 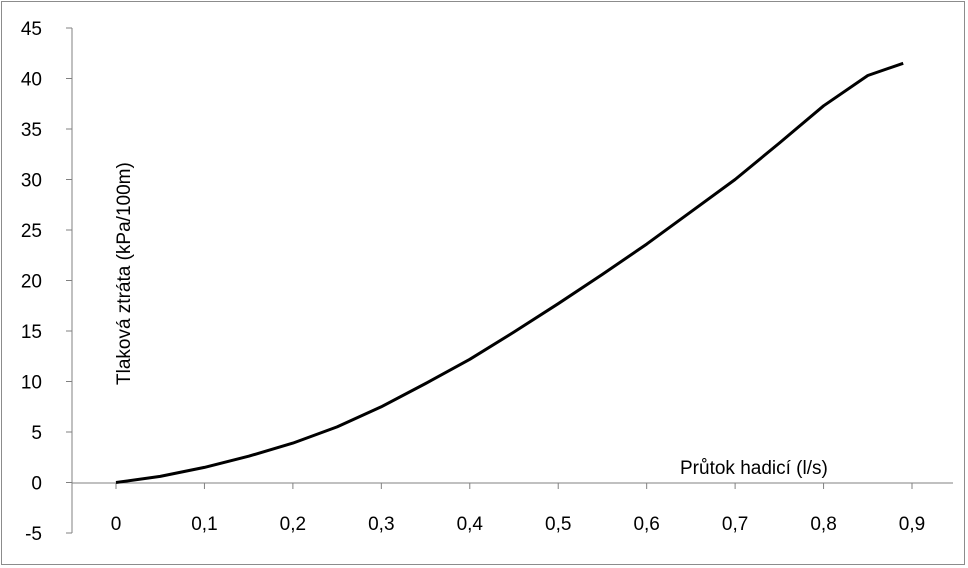 What do you see at coordinates (31, 332) in the screenshot?
I see `y-tick-label: 15` at bounding box center [31, 332].